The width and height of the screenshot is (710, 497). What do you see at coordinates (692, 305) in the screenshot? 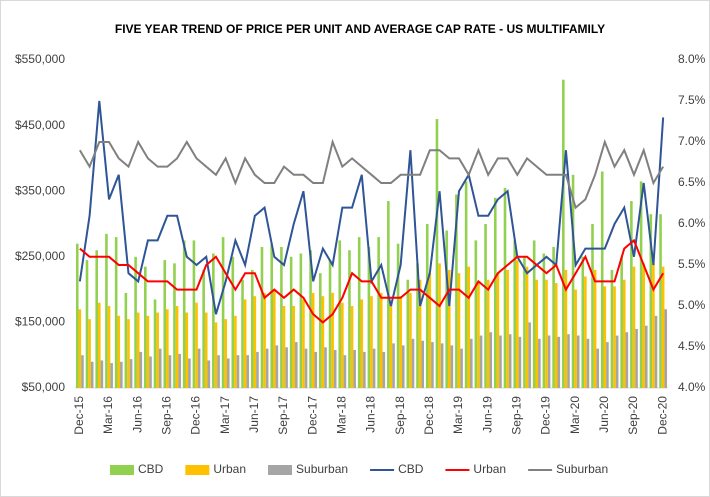
I see `y2-tick-label: 5.0%` at bounding box center [692, 305].